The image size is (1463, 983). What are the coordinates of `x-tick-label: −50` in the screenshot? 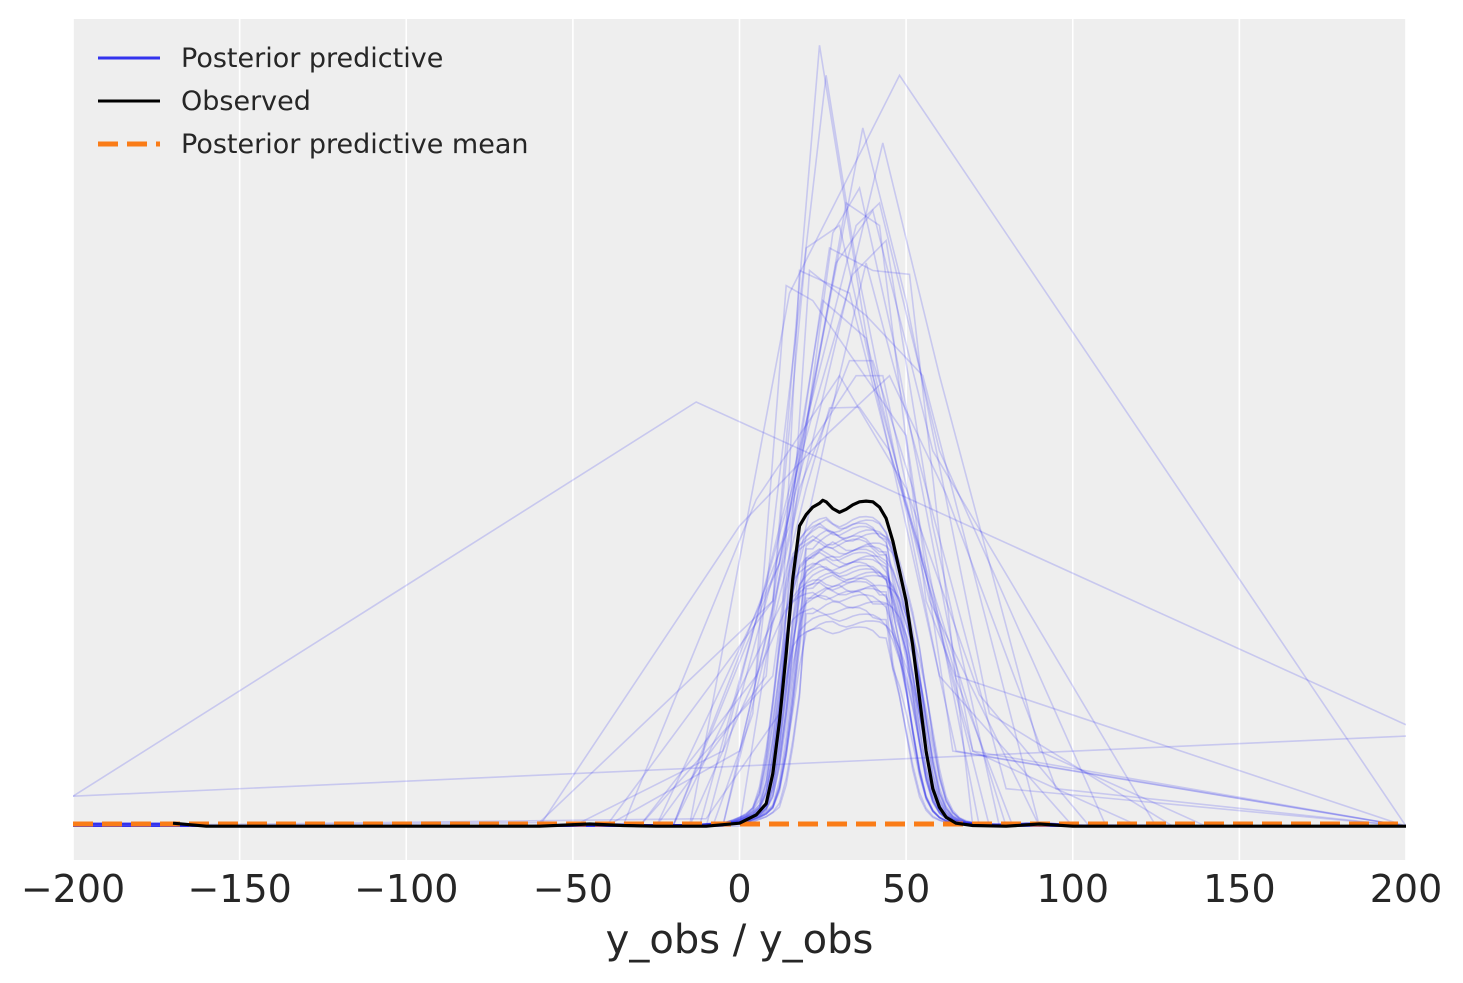 It's located at (573, 889).